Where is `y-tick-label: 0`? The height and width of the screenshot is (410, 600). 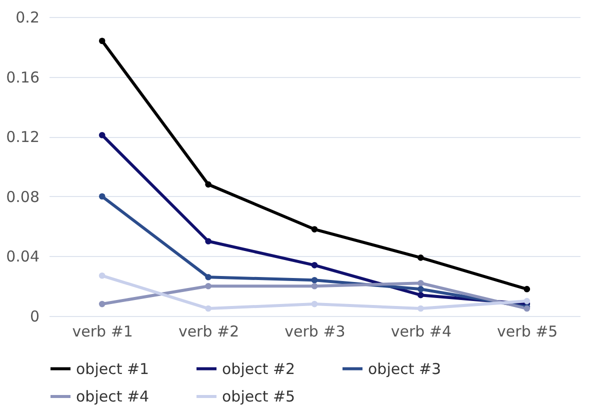 y-tick-label: 0 is located at coordinates (35, 317).